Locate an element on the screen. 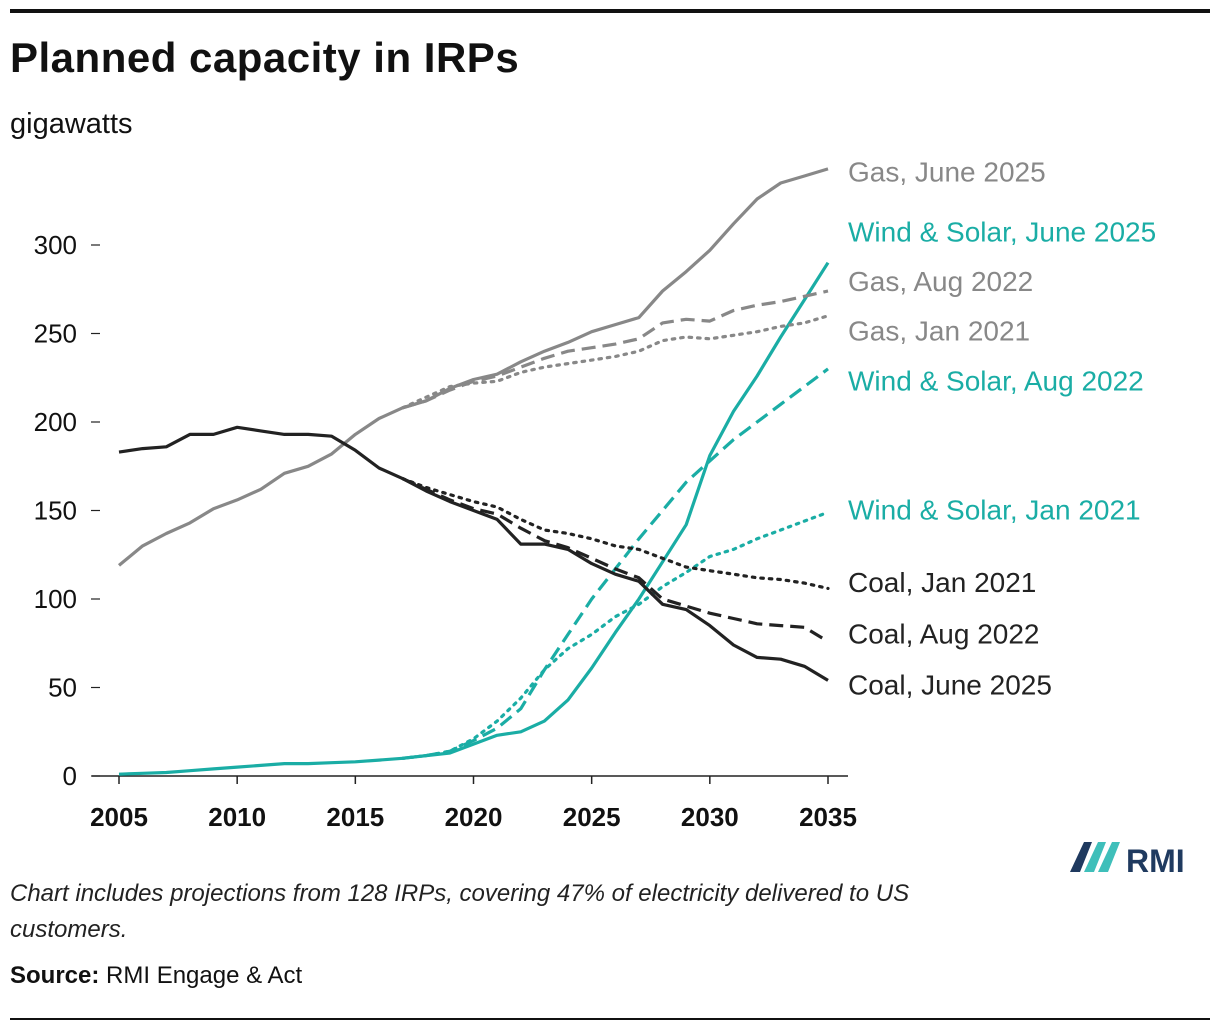 This screenshot has height=1030, width=1220. series-line-gas-dotted is located at coordinates (615, 362).